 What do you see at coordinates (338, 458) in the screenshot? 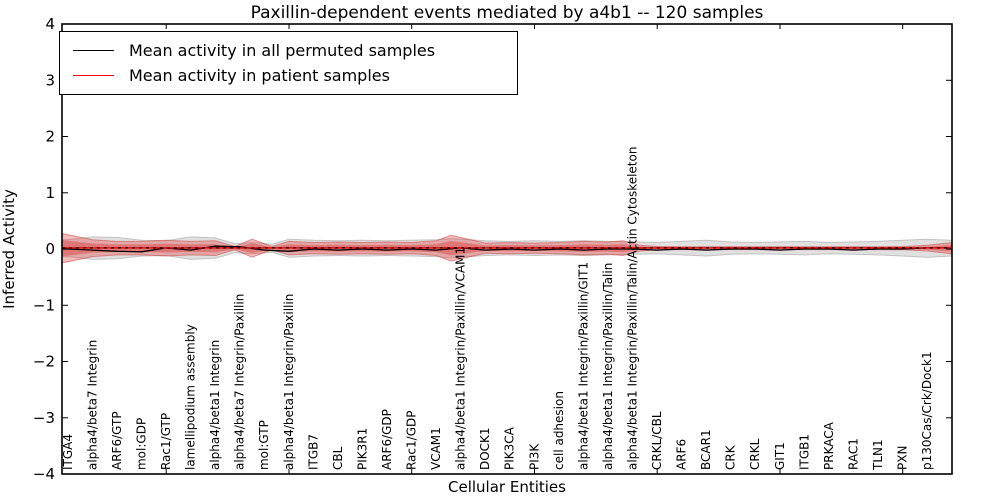
I see `x-tick-label: CBL` at bounding box center [338, 458].